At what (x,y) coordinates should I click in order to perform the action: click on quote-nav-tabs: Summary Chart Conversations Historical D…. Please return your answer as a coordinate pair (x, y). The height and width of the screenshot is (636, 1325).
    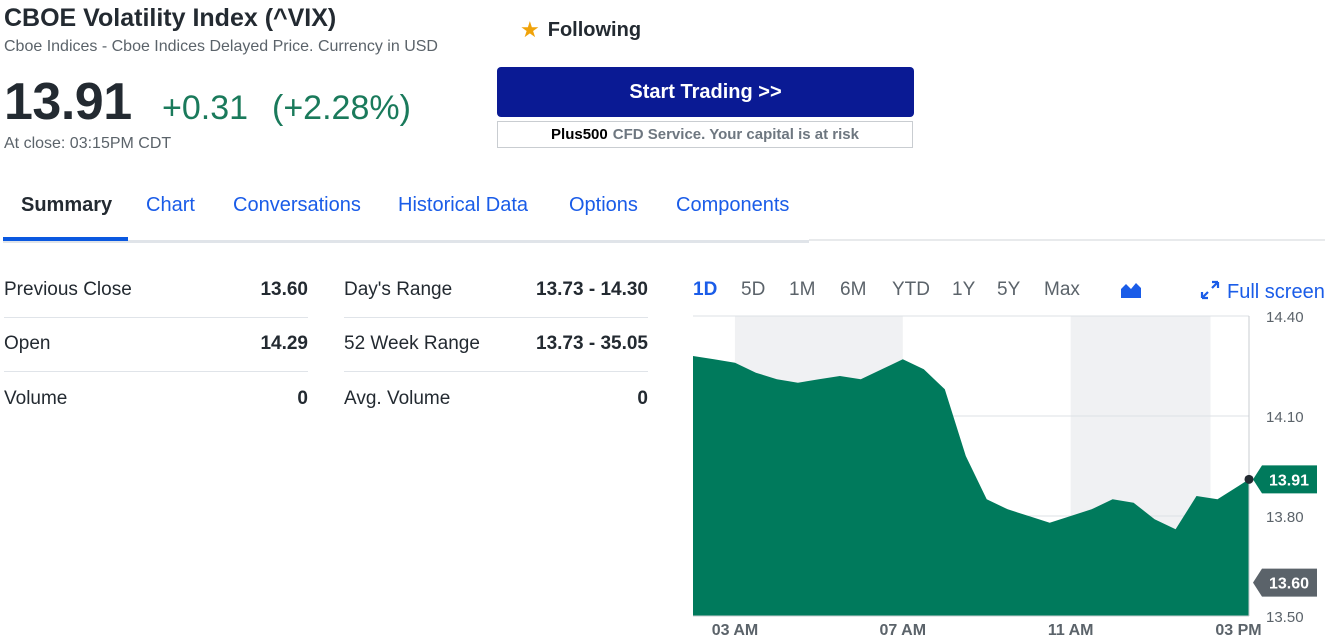
    Looking at the image, I should click on (406, 214).